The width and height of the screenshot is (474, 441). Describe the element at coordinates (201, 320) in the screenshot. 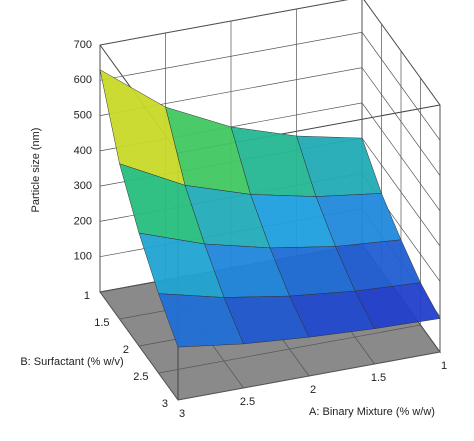

I see `surface-patch` at that location.